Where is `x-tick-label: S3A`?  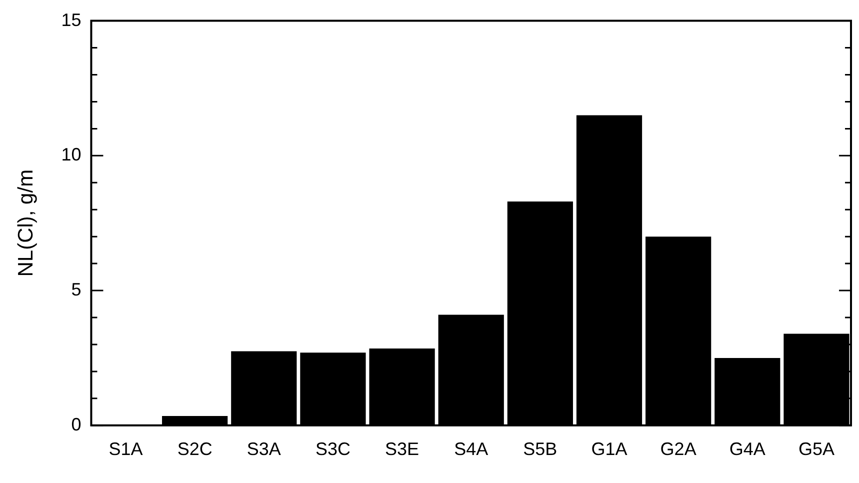 x-tick-label: S3A is located at coordinates (263, 449).